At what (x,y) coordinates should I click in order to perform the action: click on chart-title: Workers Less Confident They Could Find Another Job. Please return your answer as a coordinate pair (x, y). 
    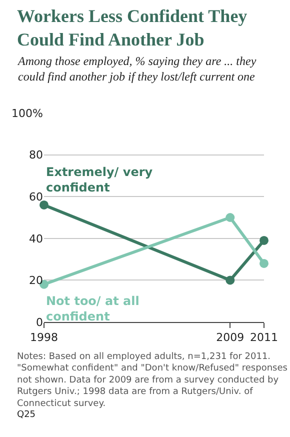
    Looking at the image, I should click on (132, 28).